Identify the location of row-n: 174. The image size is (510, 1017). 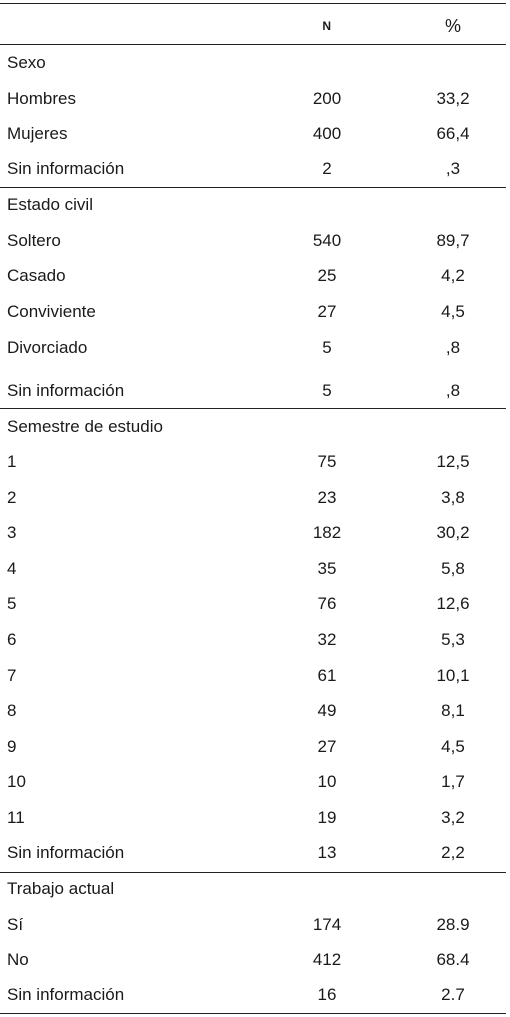
(327, 924).